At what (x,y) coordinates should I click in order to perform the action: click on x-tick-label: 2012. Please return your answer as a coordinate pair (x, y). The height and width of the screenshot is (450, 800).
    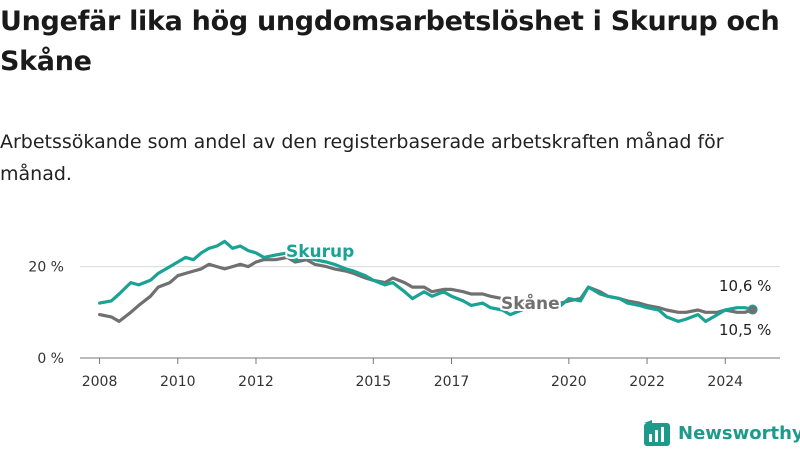
    Looking at the image, I should click on (256, 382).